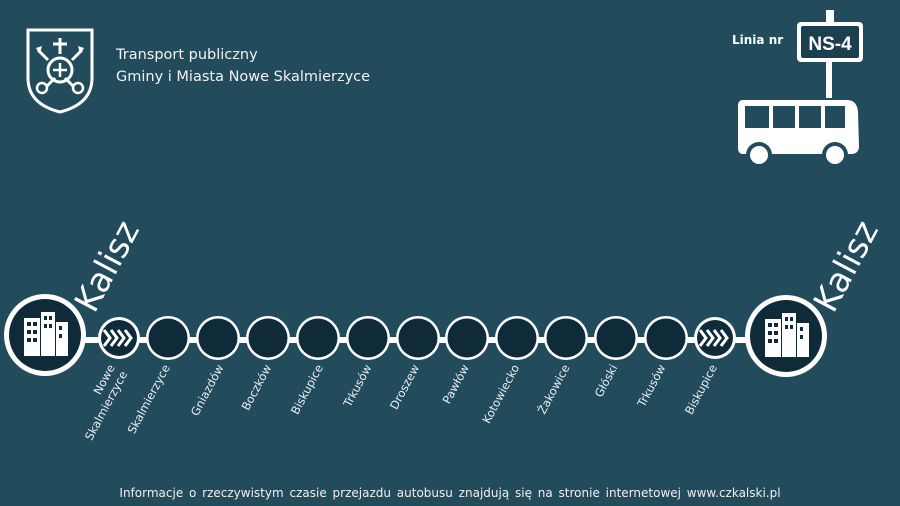 The image size is (900, 506). Describe the element at coordinates (758, 40) in the screenshot. I see `line-number-label: Linia nr` at that location.